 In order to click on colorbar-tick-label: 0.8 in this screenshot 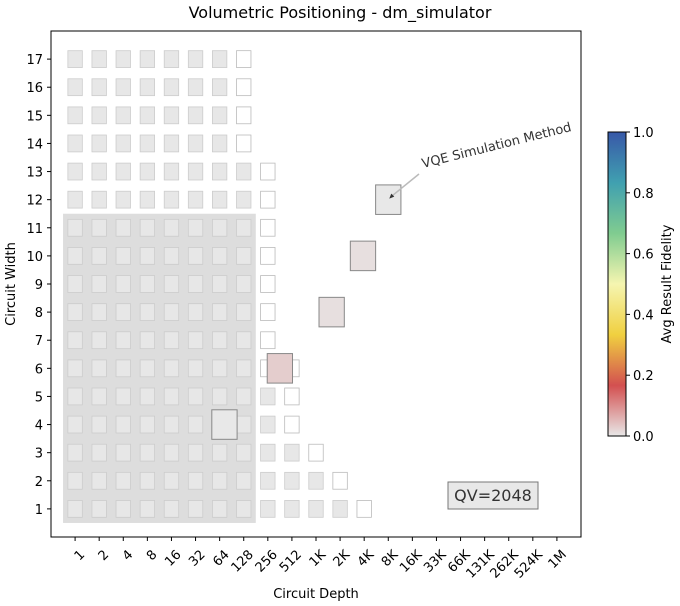, I will do `click(643, 194)`.